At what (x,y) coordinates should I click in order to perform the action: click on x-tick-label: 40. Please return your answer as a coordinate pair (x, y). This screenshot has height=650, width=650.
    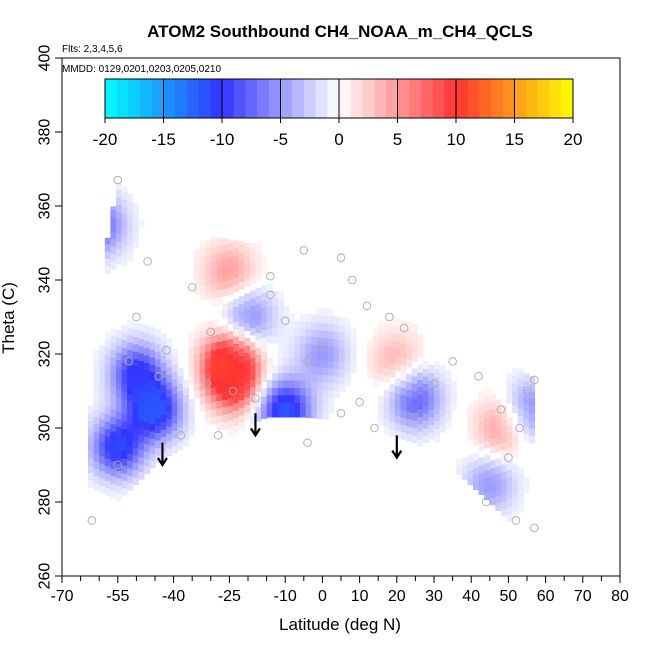
    Looking at the image, I should click on (471, 596).